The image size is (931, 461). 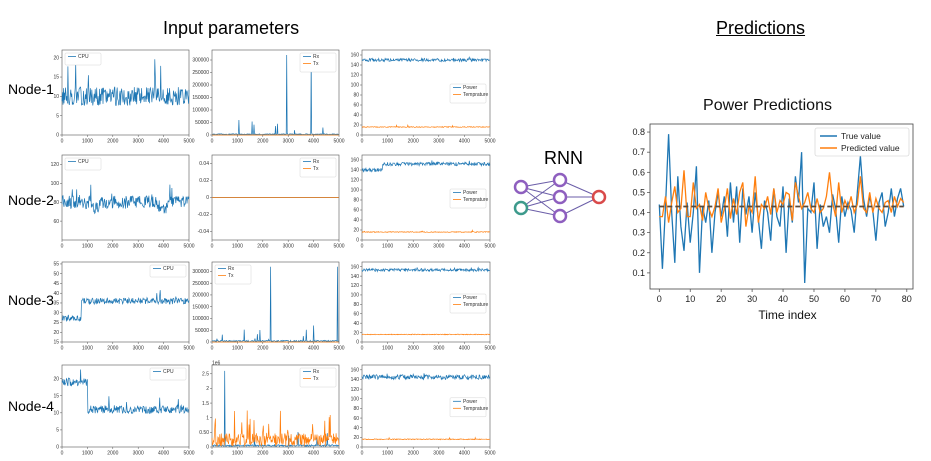 What do you see at coordinates (783, 299) in the screenshot?
I see `x-tick-label: 40` at bounding box center [783, 299].